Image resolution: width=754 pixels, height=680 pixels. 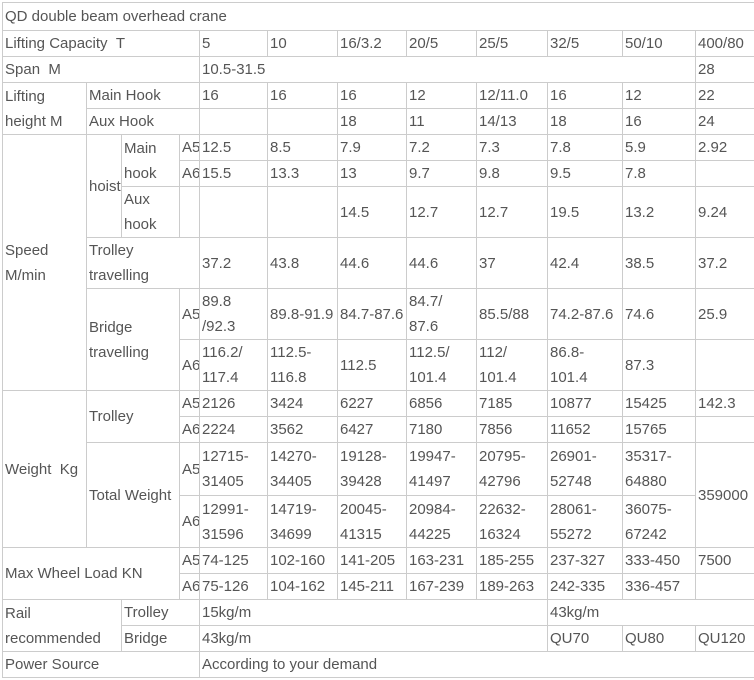 I want to click on speed-value: 37, so click(x=512, y=263).